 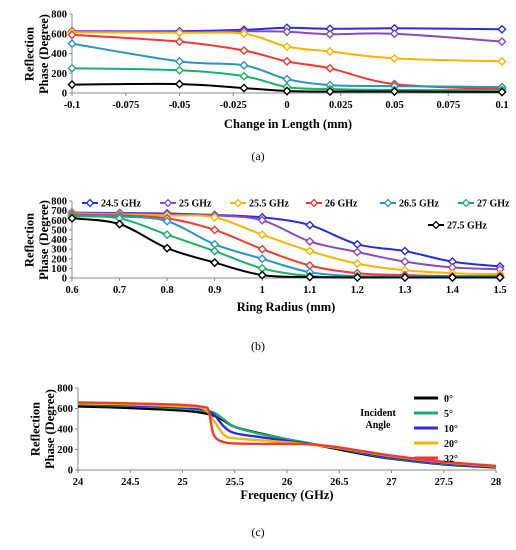 What do you see at coordinates (451, 459) in the screenshot?
I see `legend-label: 32°` at bounding box center [451, 459].